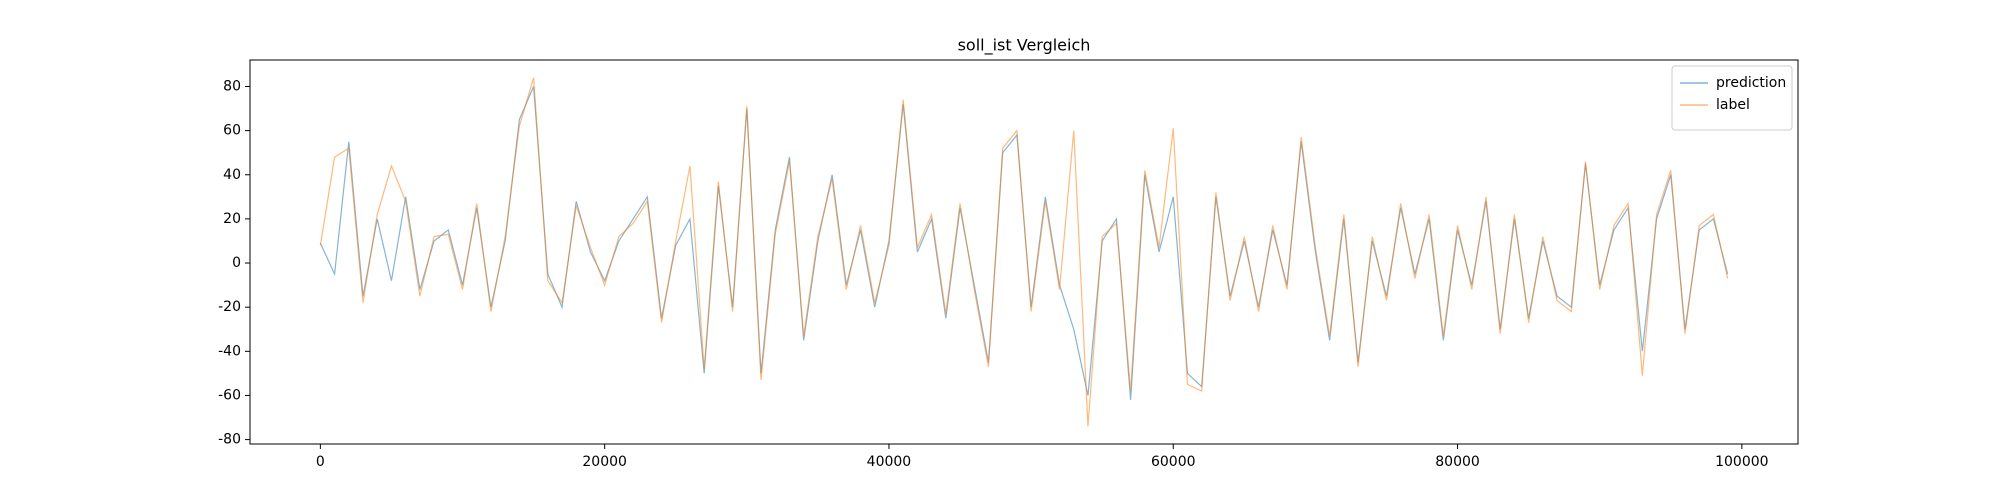  I want to click on y-tick-label: -60, so click(229, 395).